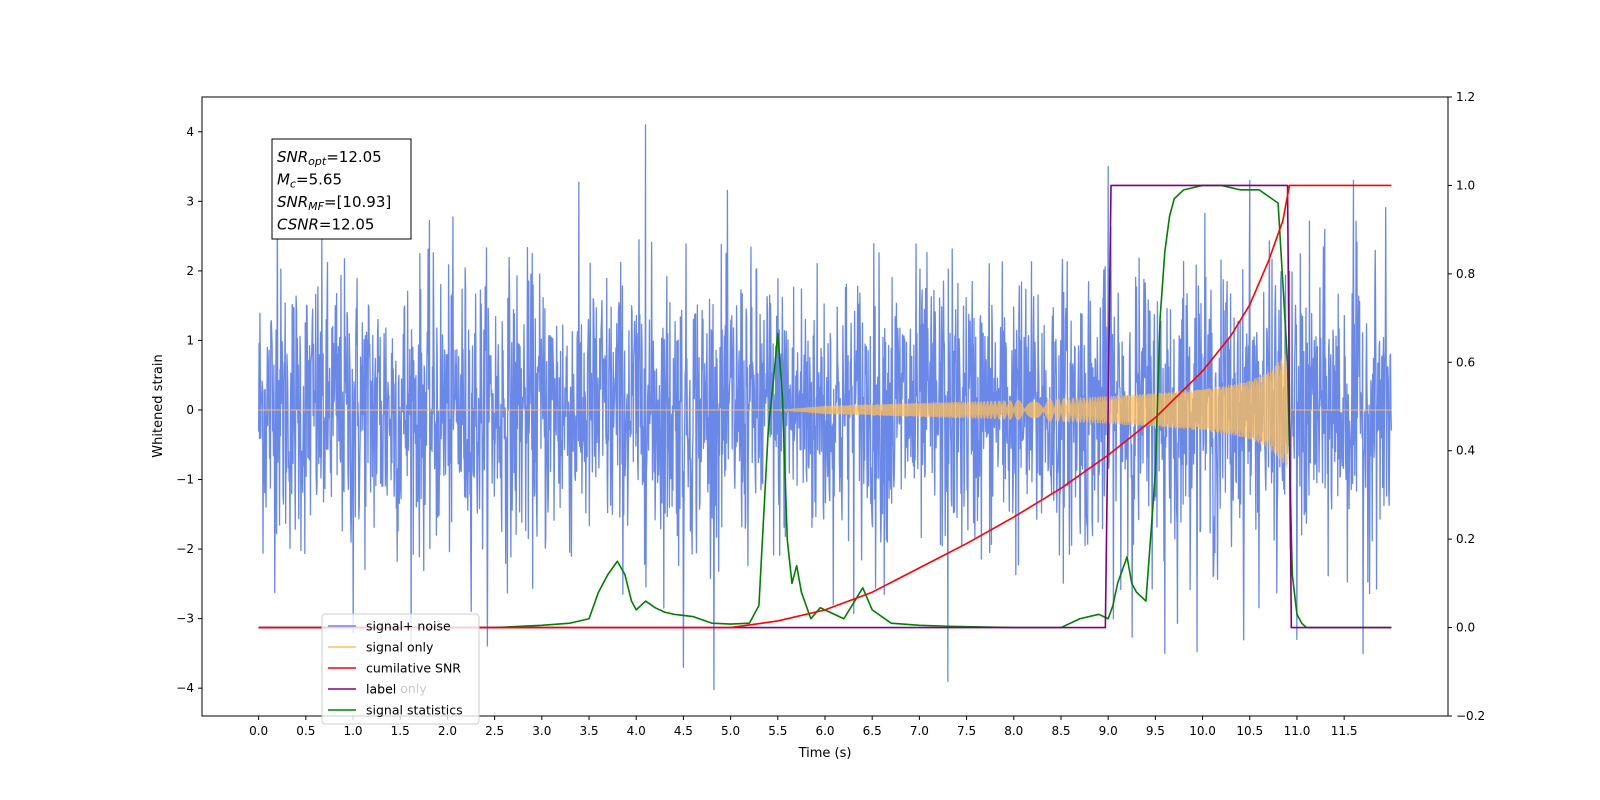  What do you see at coordinates (185, 549) in the screenshot?
I see `y-tick-label: −2` at bounding box center [185, 549].